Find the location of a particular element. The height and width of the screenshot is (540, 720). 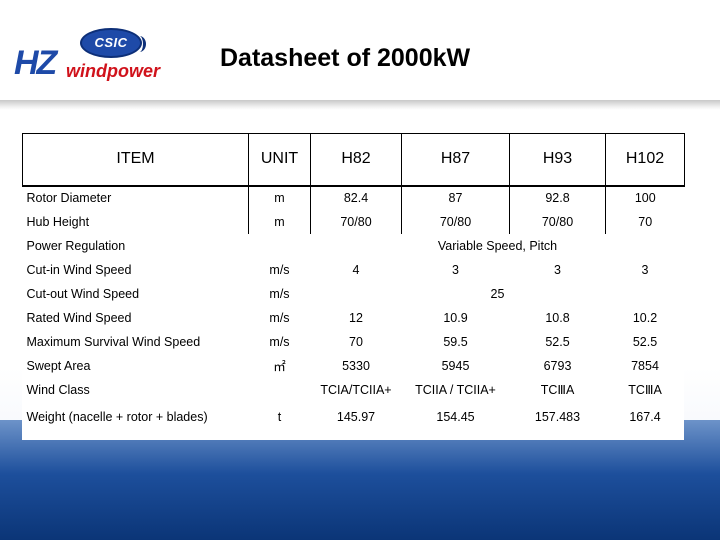

logo-windpower-text: windpower is located at coordinates (113, 71).